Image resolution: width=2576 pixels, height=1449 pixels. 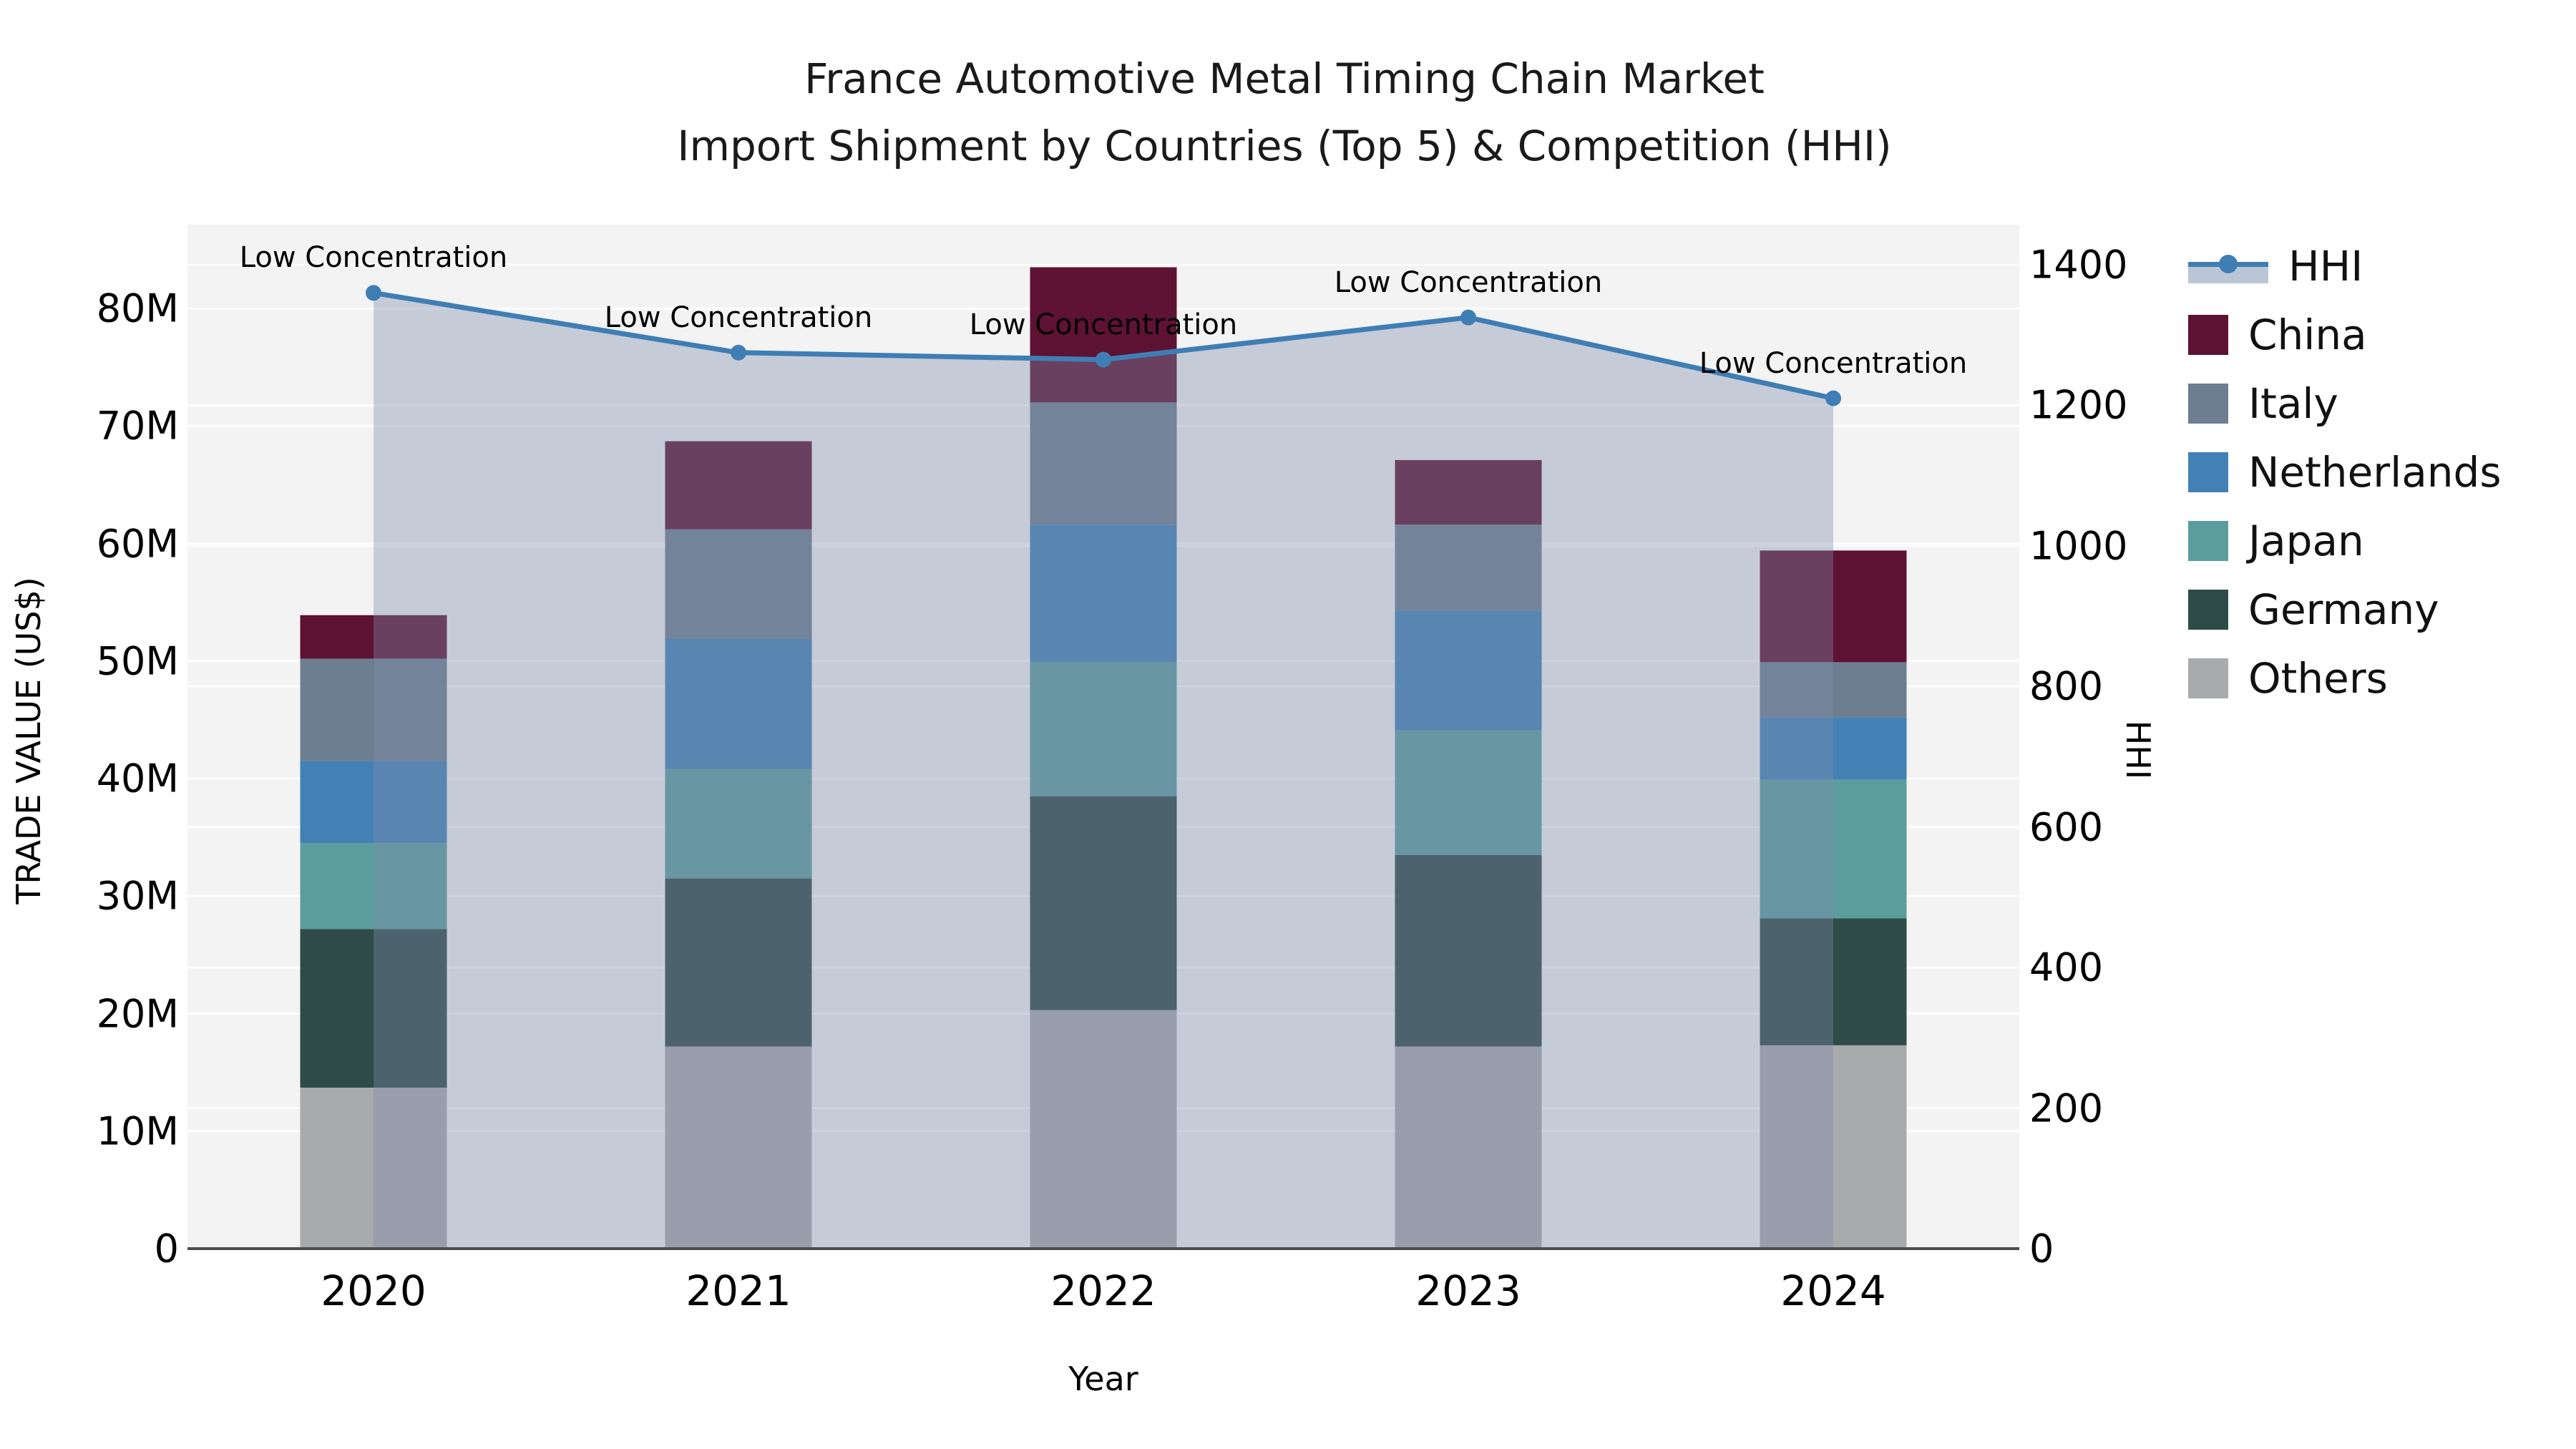 I want to click on hhi-marker-dot, so click(x=2228, y=264).